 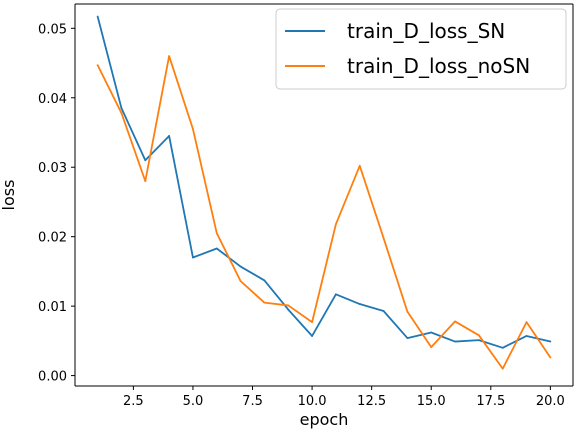 What do you see at coordinates (550, 401) in the screenshot?
I see `x-tick-label: 20.0` at bounding box center [550, 401].